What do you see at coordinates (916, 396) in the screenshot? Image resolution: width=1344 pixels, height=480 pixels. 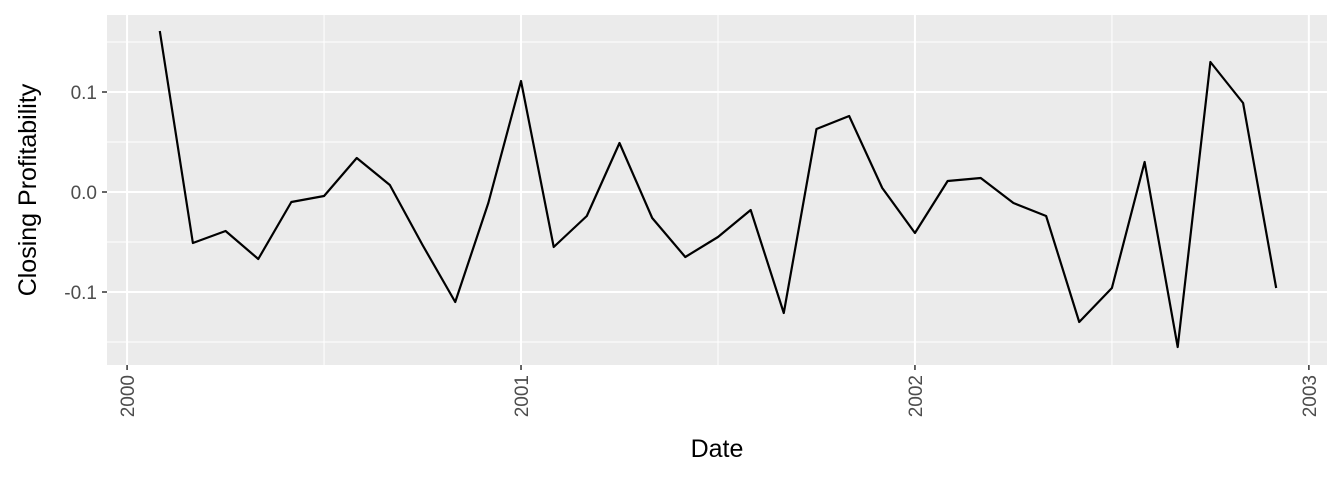 I see `x-tick-label: 2002` at bounding box center [916, 396].